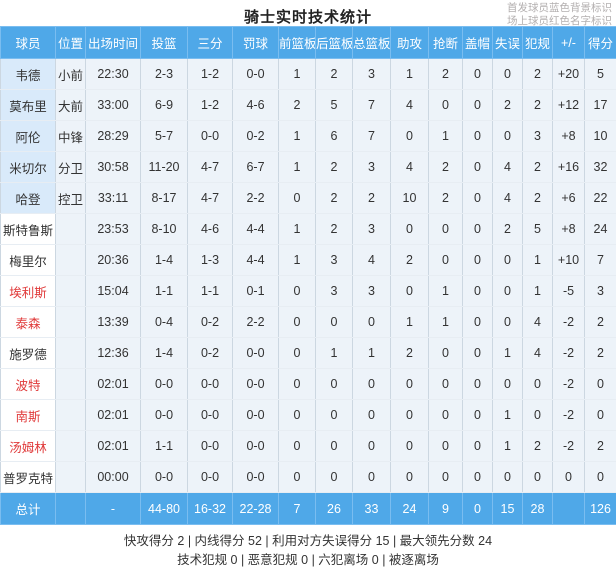 The width and height of the screenshot is (616, 570). I want to click on cell-ast: 4, so click(410, 167).